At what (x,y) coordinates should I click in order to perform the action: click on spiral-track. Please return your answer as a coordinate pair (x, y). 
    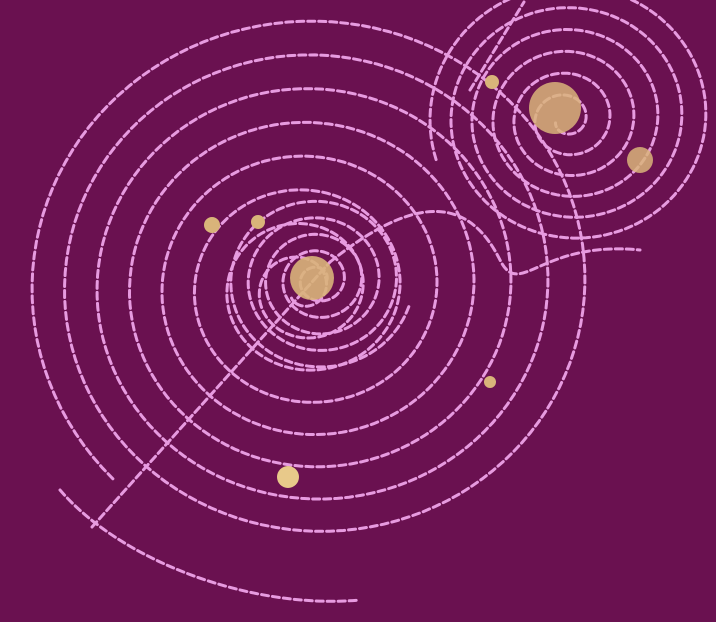
    Looking at the image, I should click on (320, 284).